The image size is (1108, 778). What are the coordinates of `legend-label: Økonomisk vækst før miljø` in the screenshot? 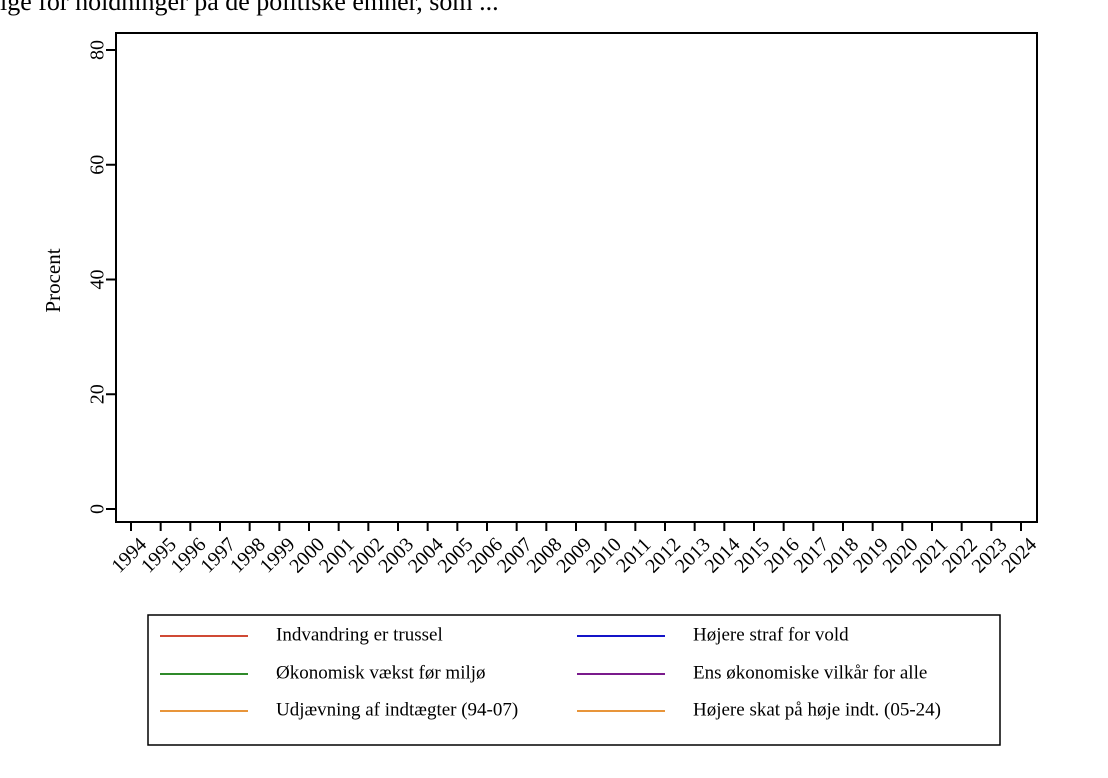 It's located at (381, 672).